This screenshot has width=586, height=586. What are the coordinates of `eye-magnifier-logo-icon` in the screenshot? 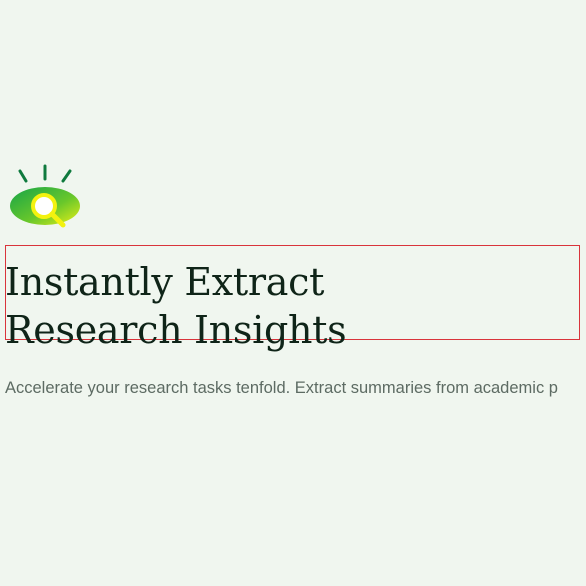 It's located at (46, 197).